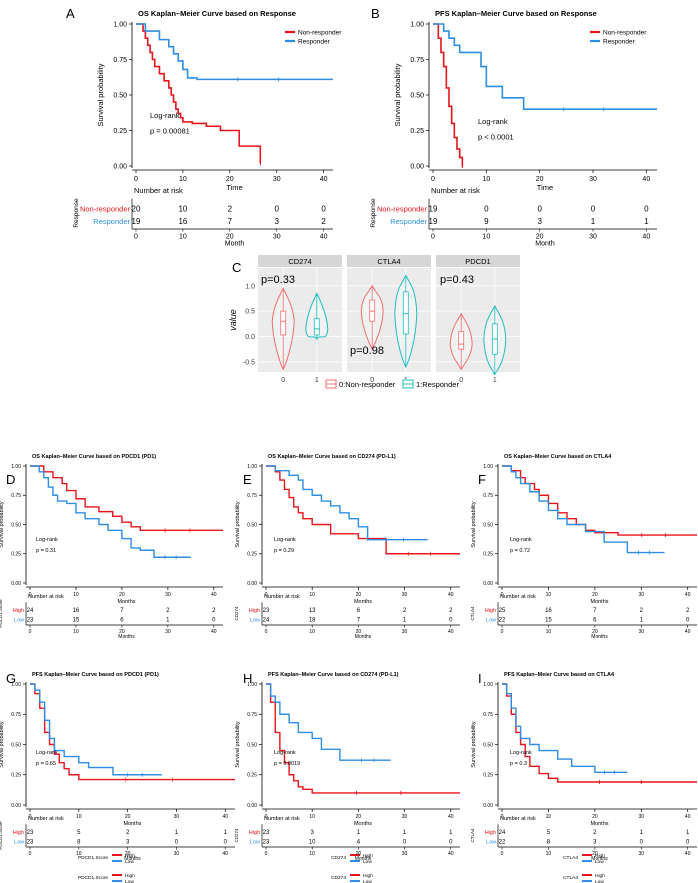 The height and width of the screenshot is (883, 698). What do you see at coordinates (250, 312) in the screenshot?
I see `y-tick-label: 0.5` at bounding box center [250, 312].